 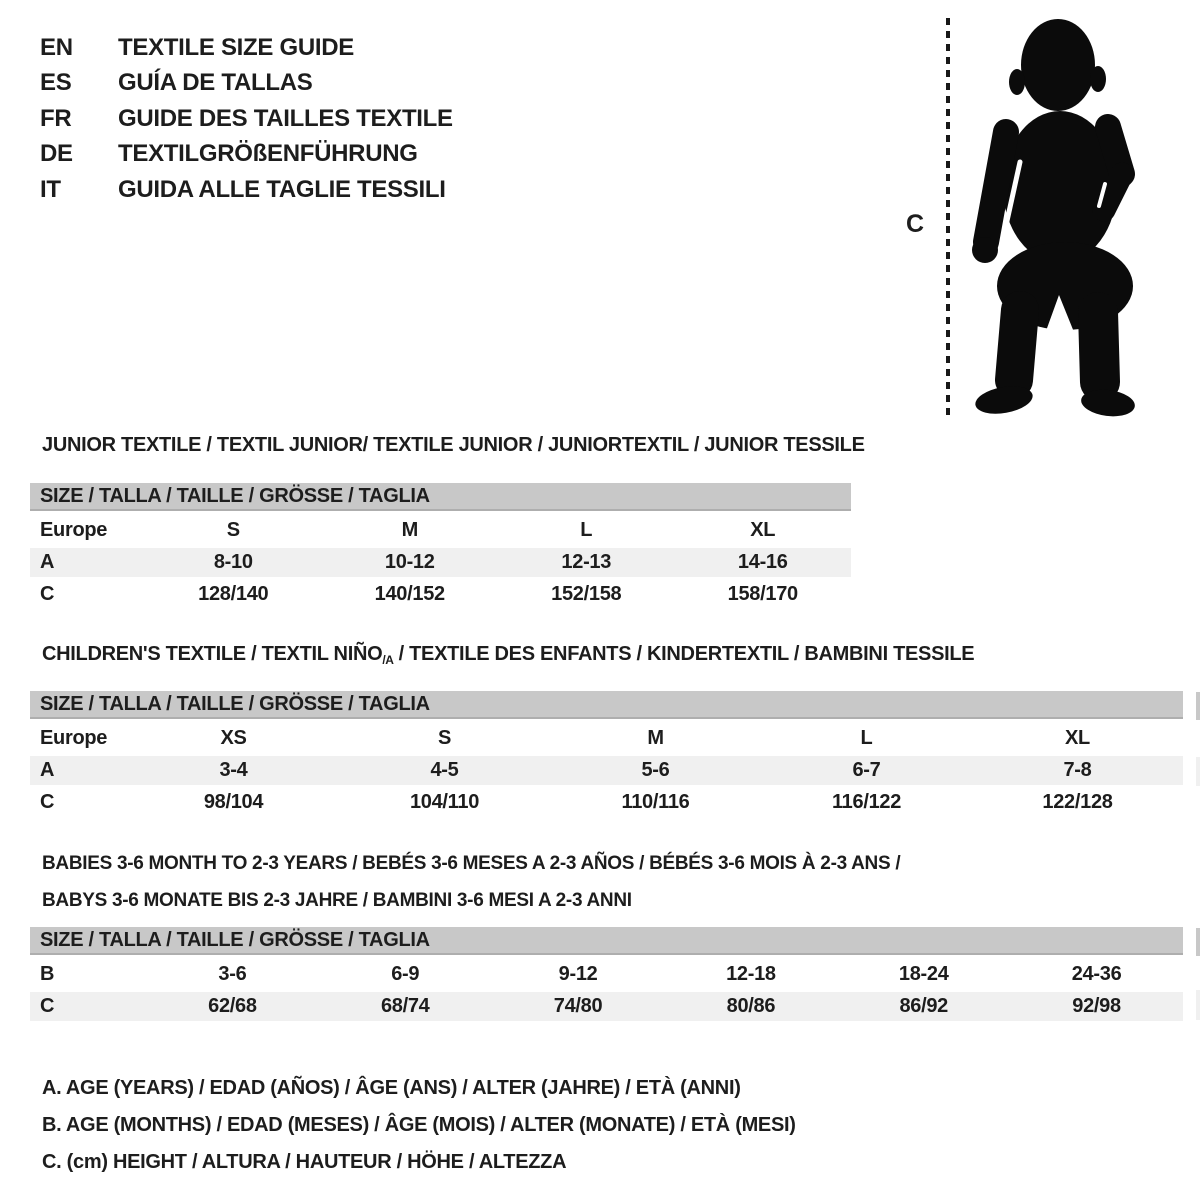 I want to click on value-cell: 10-12, so click(x=409, y=562).